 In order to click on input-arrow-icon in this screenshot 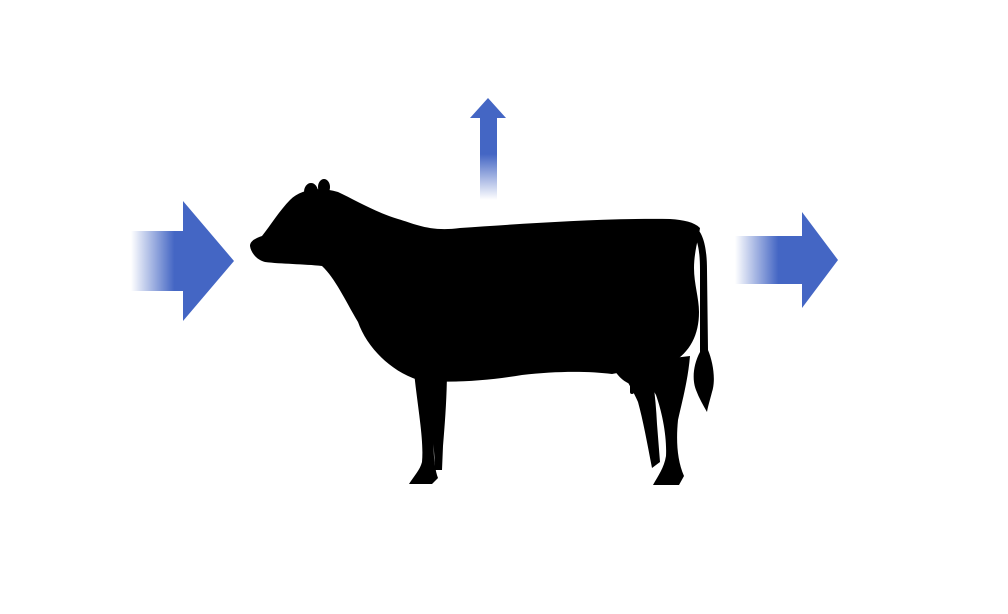, I will do `click(182, 261)`.